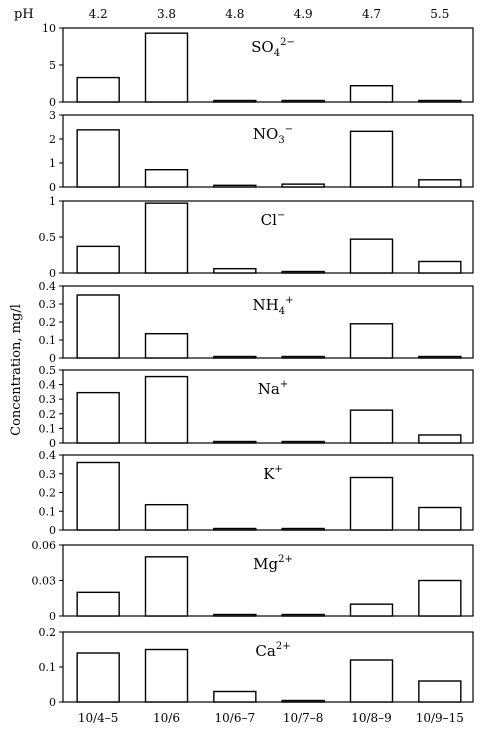 The height and width of the screenshot is (738, 490). Describe the element at coordinates (273, 306) in the screenshot. I see `ion-label: NH4+` at that location.